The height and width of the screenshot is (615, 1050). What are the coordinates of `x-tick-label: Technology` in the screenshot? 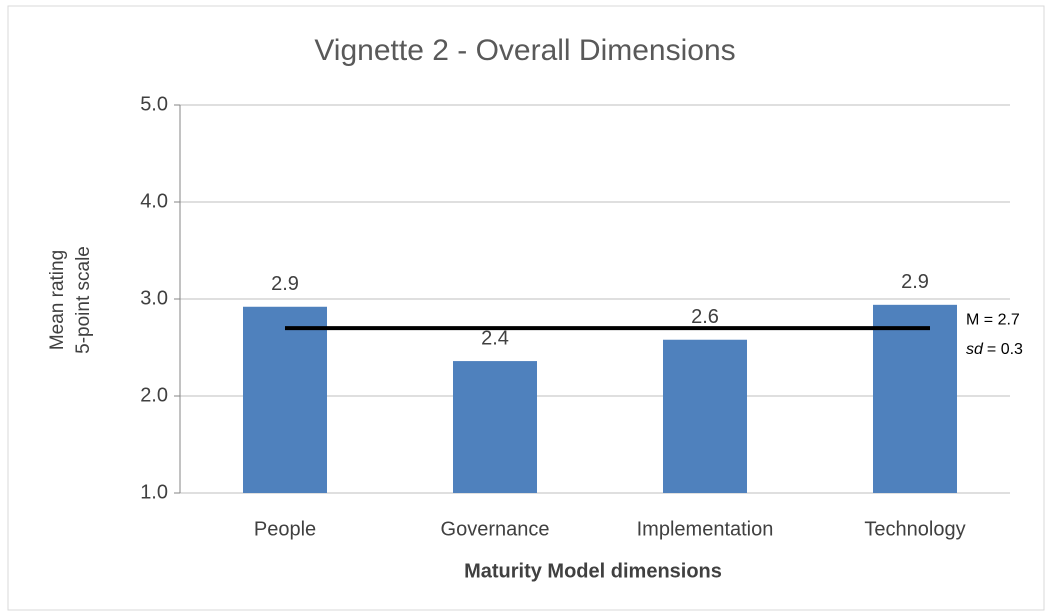 It's located at (914, 529).